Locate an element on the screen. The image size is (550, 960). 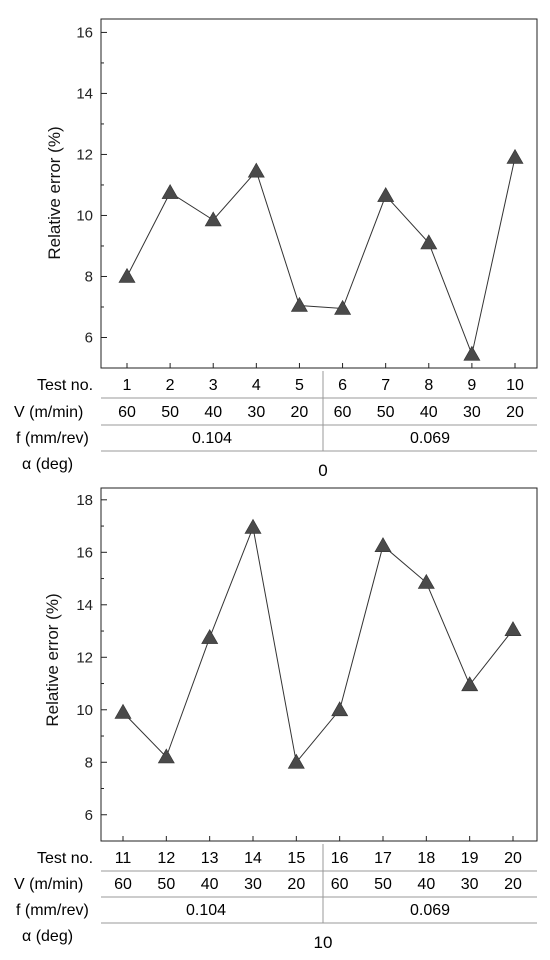
alpha-value: 0 is located at coordinates (322, 470).